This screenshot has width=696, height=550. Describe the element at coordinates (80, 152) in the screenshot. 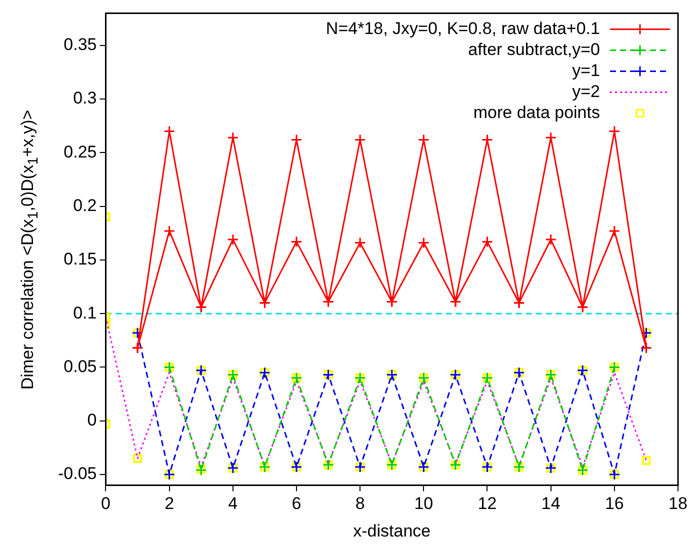

I see `y-tick-label: 0.25` at that location.